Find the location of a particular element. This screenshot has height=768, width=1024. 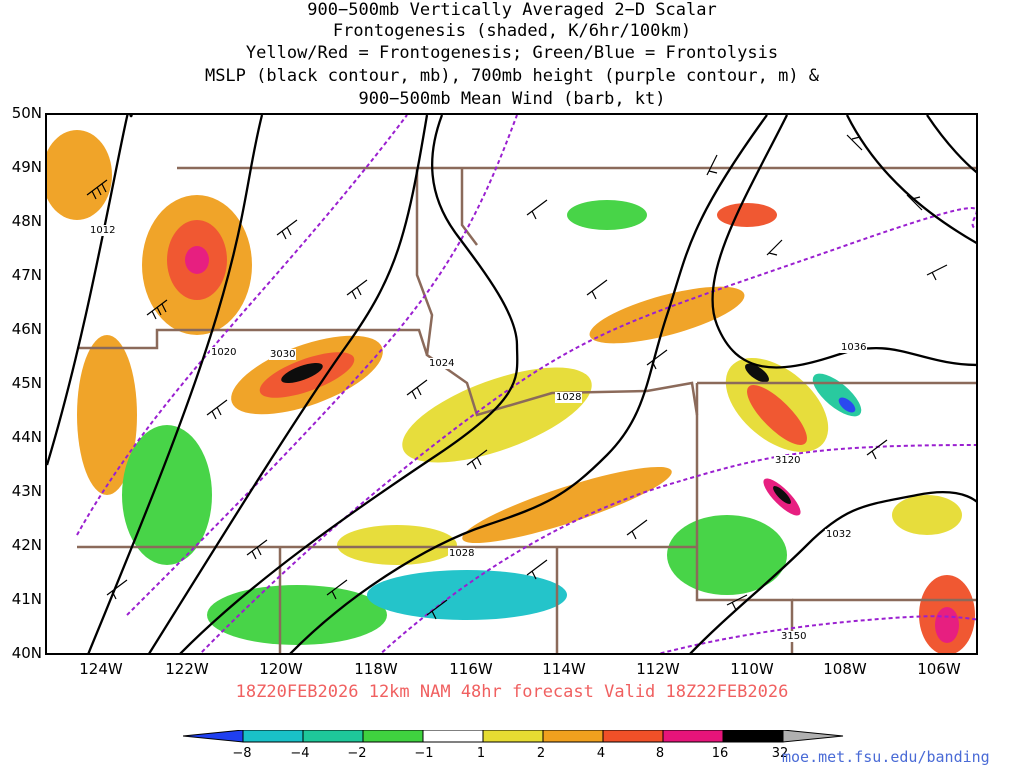

colorbar-label: 16 is located at coordinates (720, 753).